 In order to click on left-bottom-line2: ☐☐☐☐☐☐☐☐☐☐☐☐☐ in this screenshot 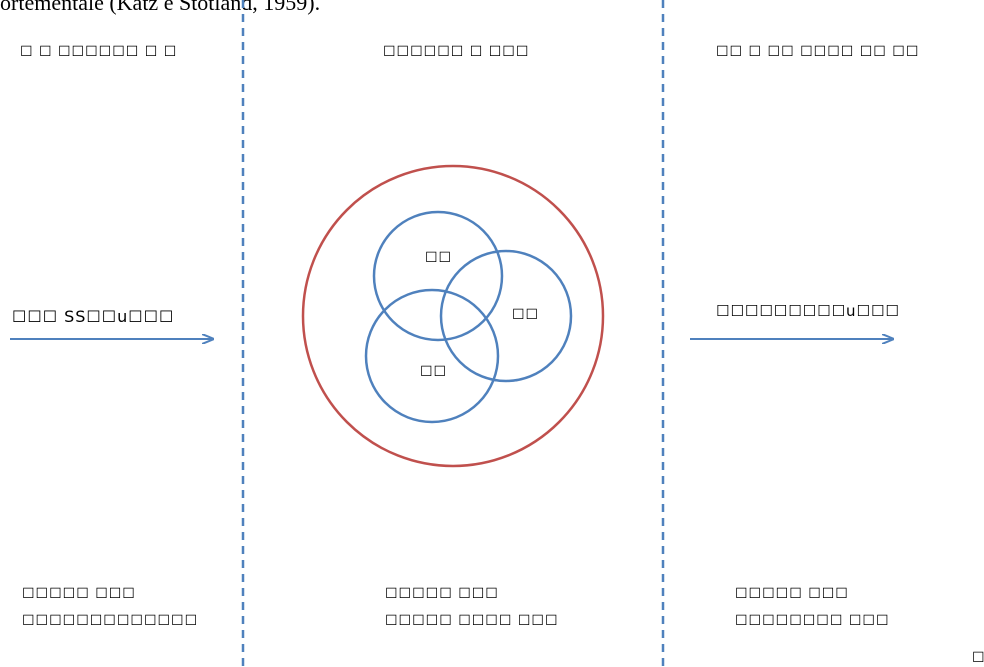, I will do `click(110, 621)`.